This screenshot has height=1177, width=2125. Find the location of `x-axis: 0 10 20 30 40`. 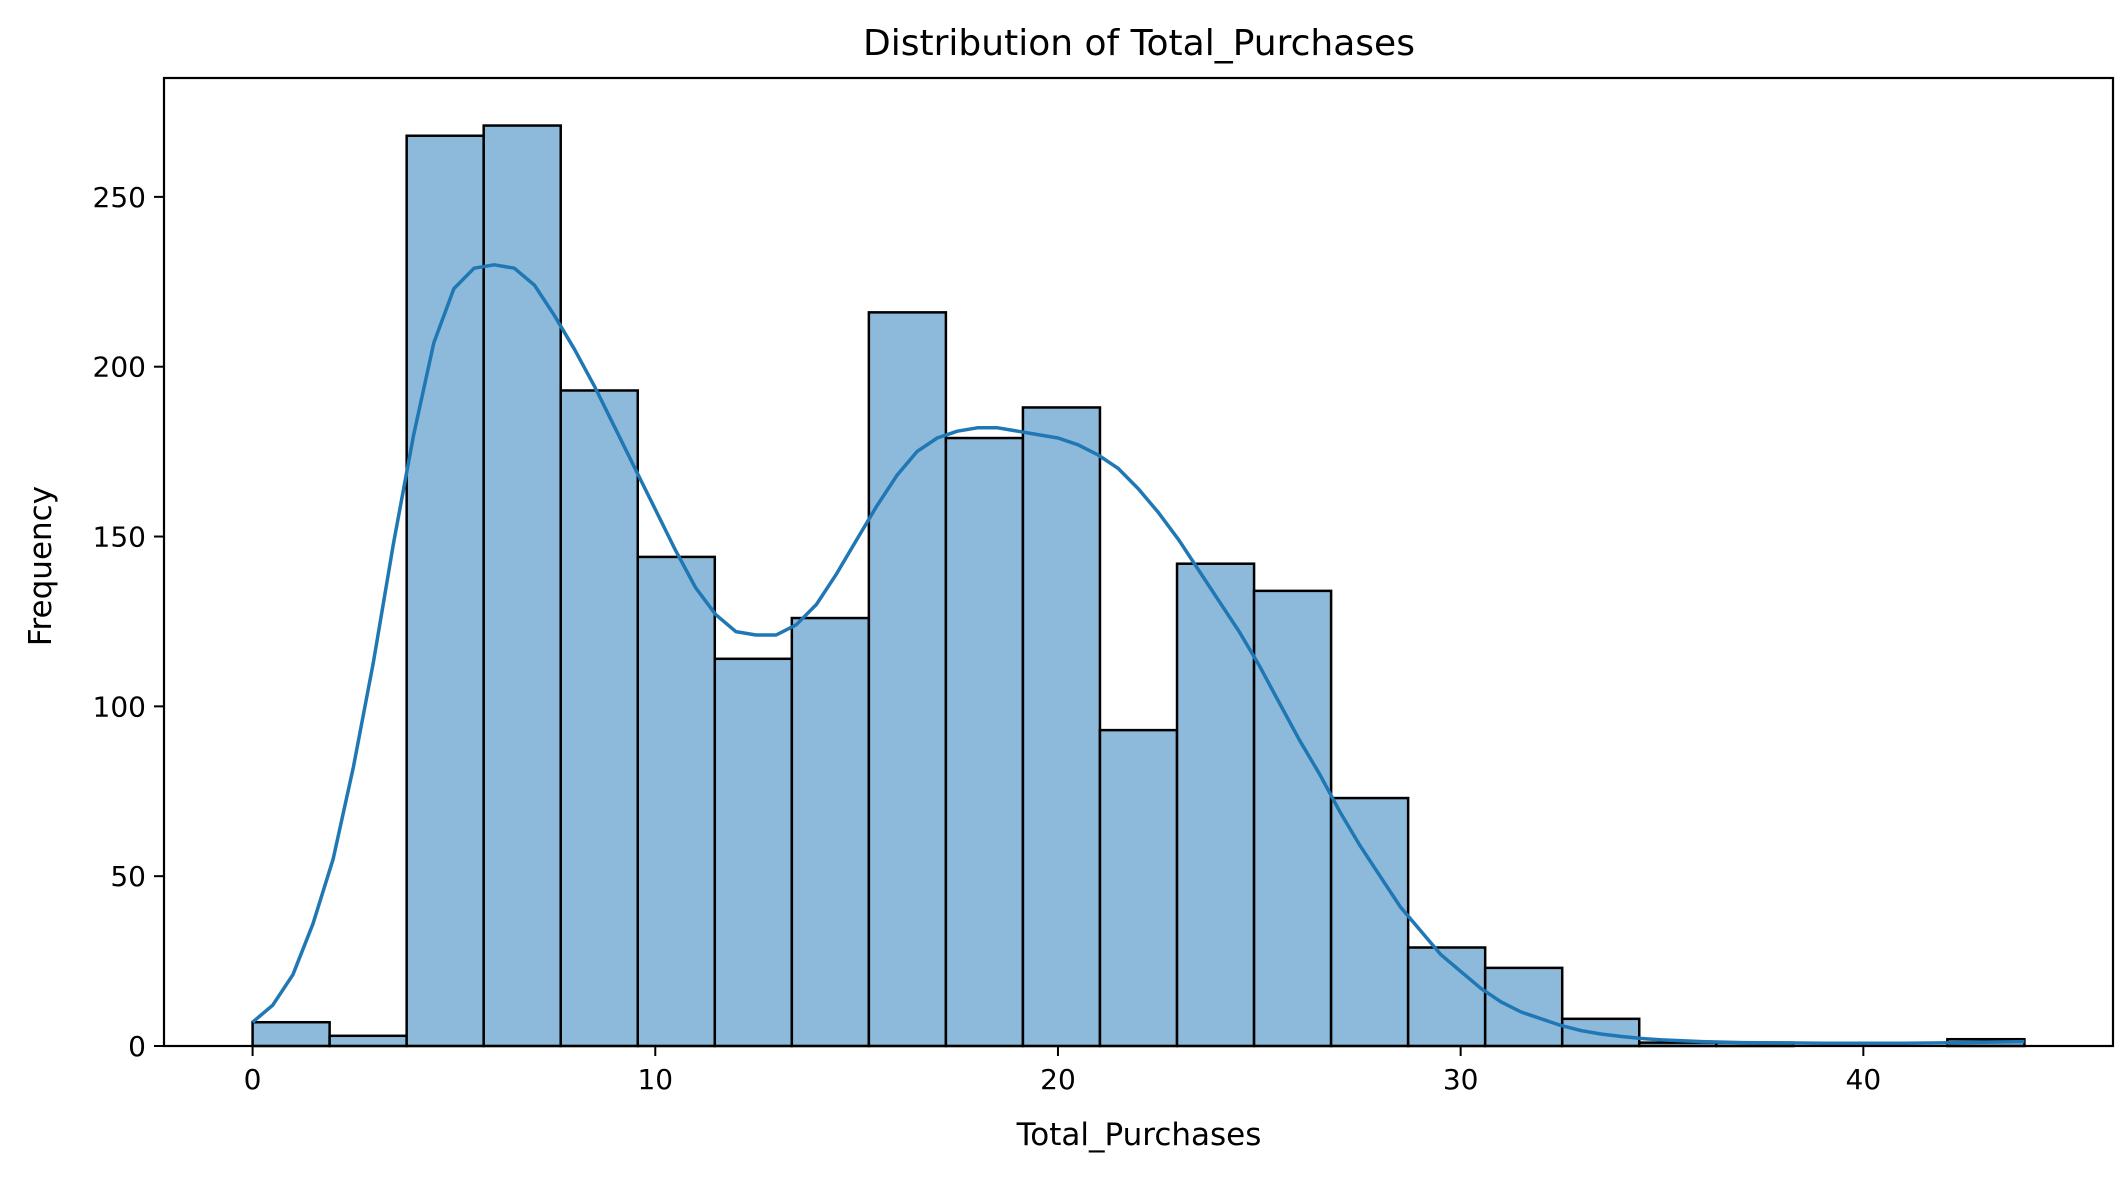

x-axis: 0 10 20 30 40 is located at coordinates (1062, 1071).